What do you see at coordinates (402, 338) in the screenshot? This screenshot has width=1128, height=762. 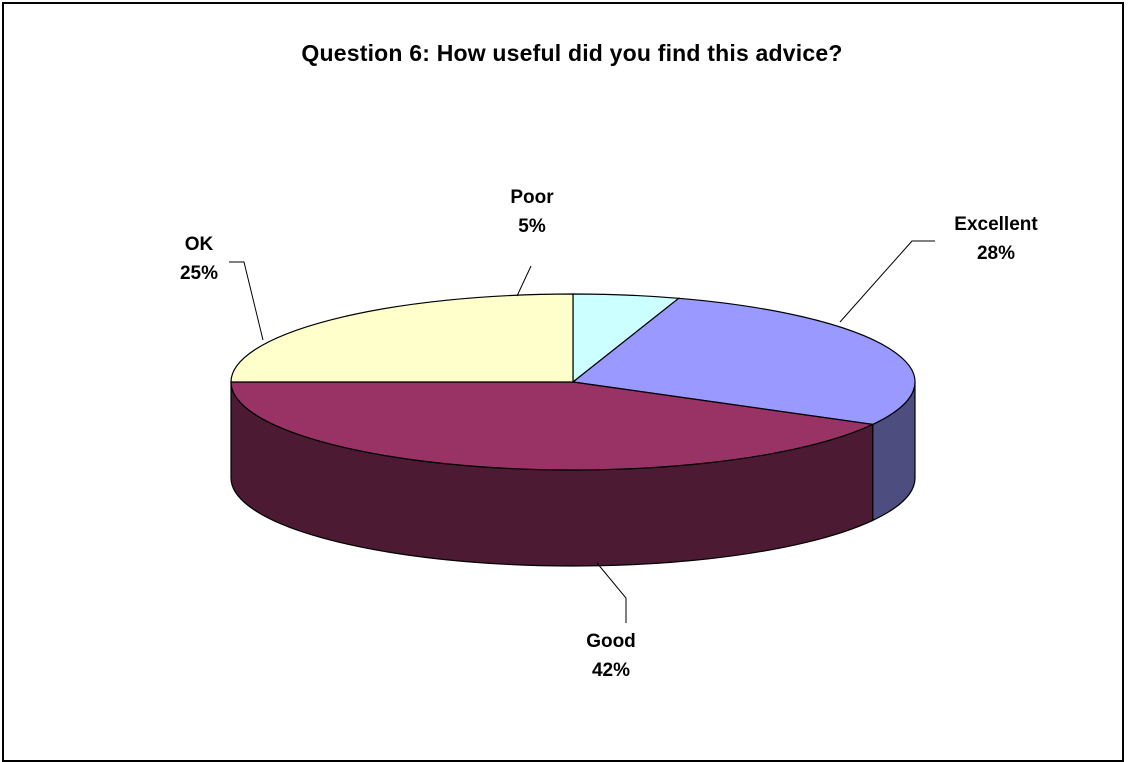 I see `pie-slice-ok` at bounding box center [402, 338].